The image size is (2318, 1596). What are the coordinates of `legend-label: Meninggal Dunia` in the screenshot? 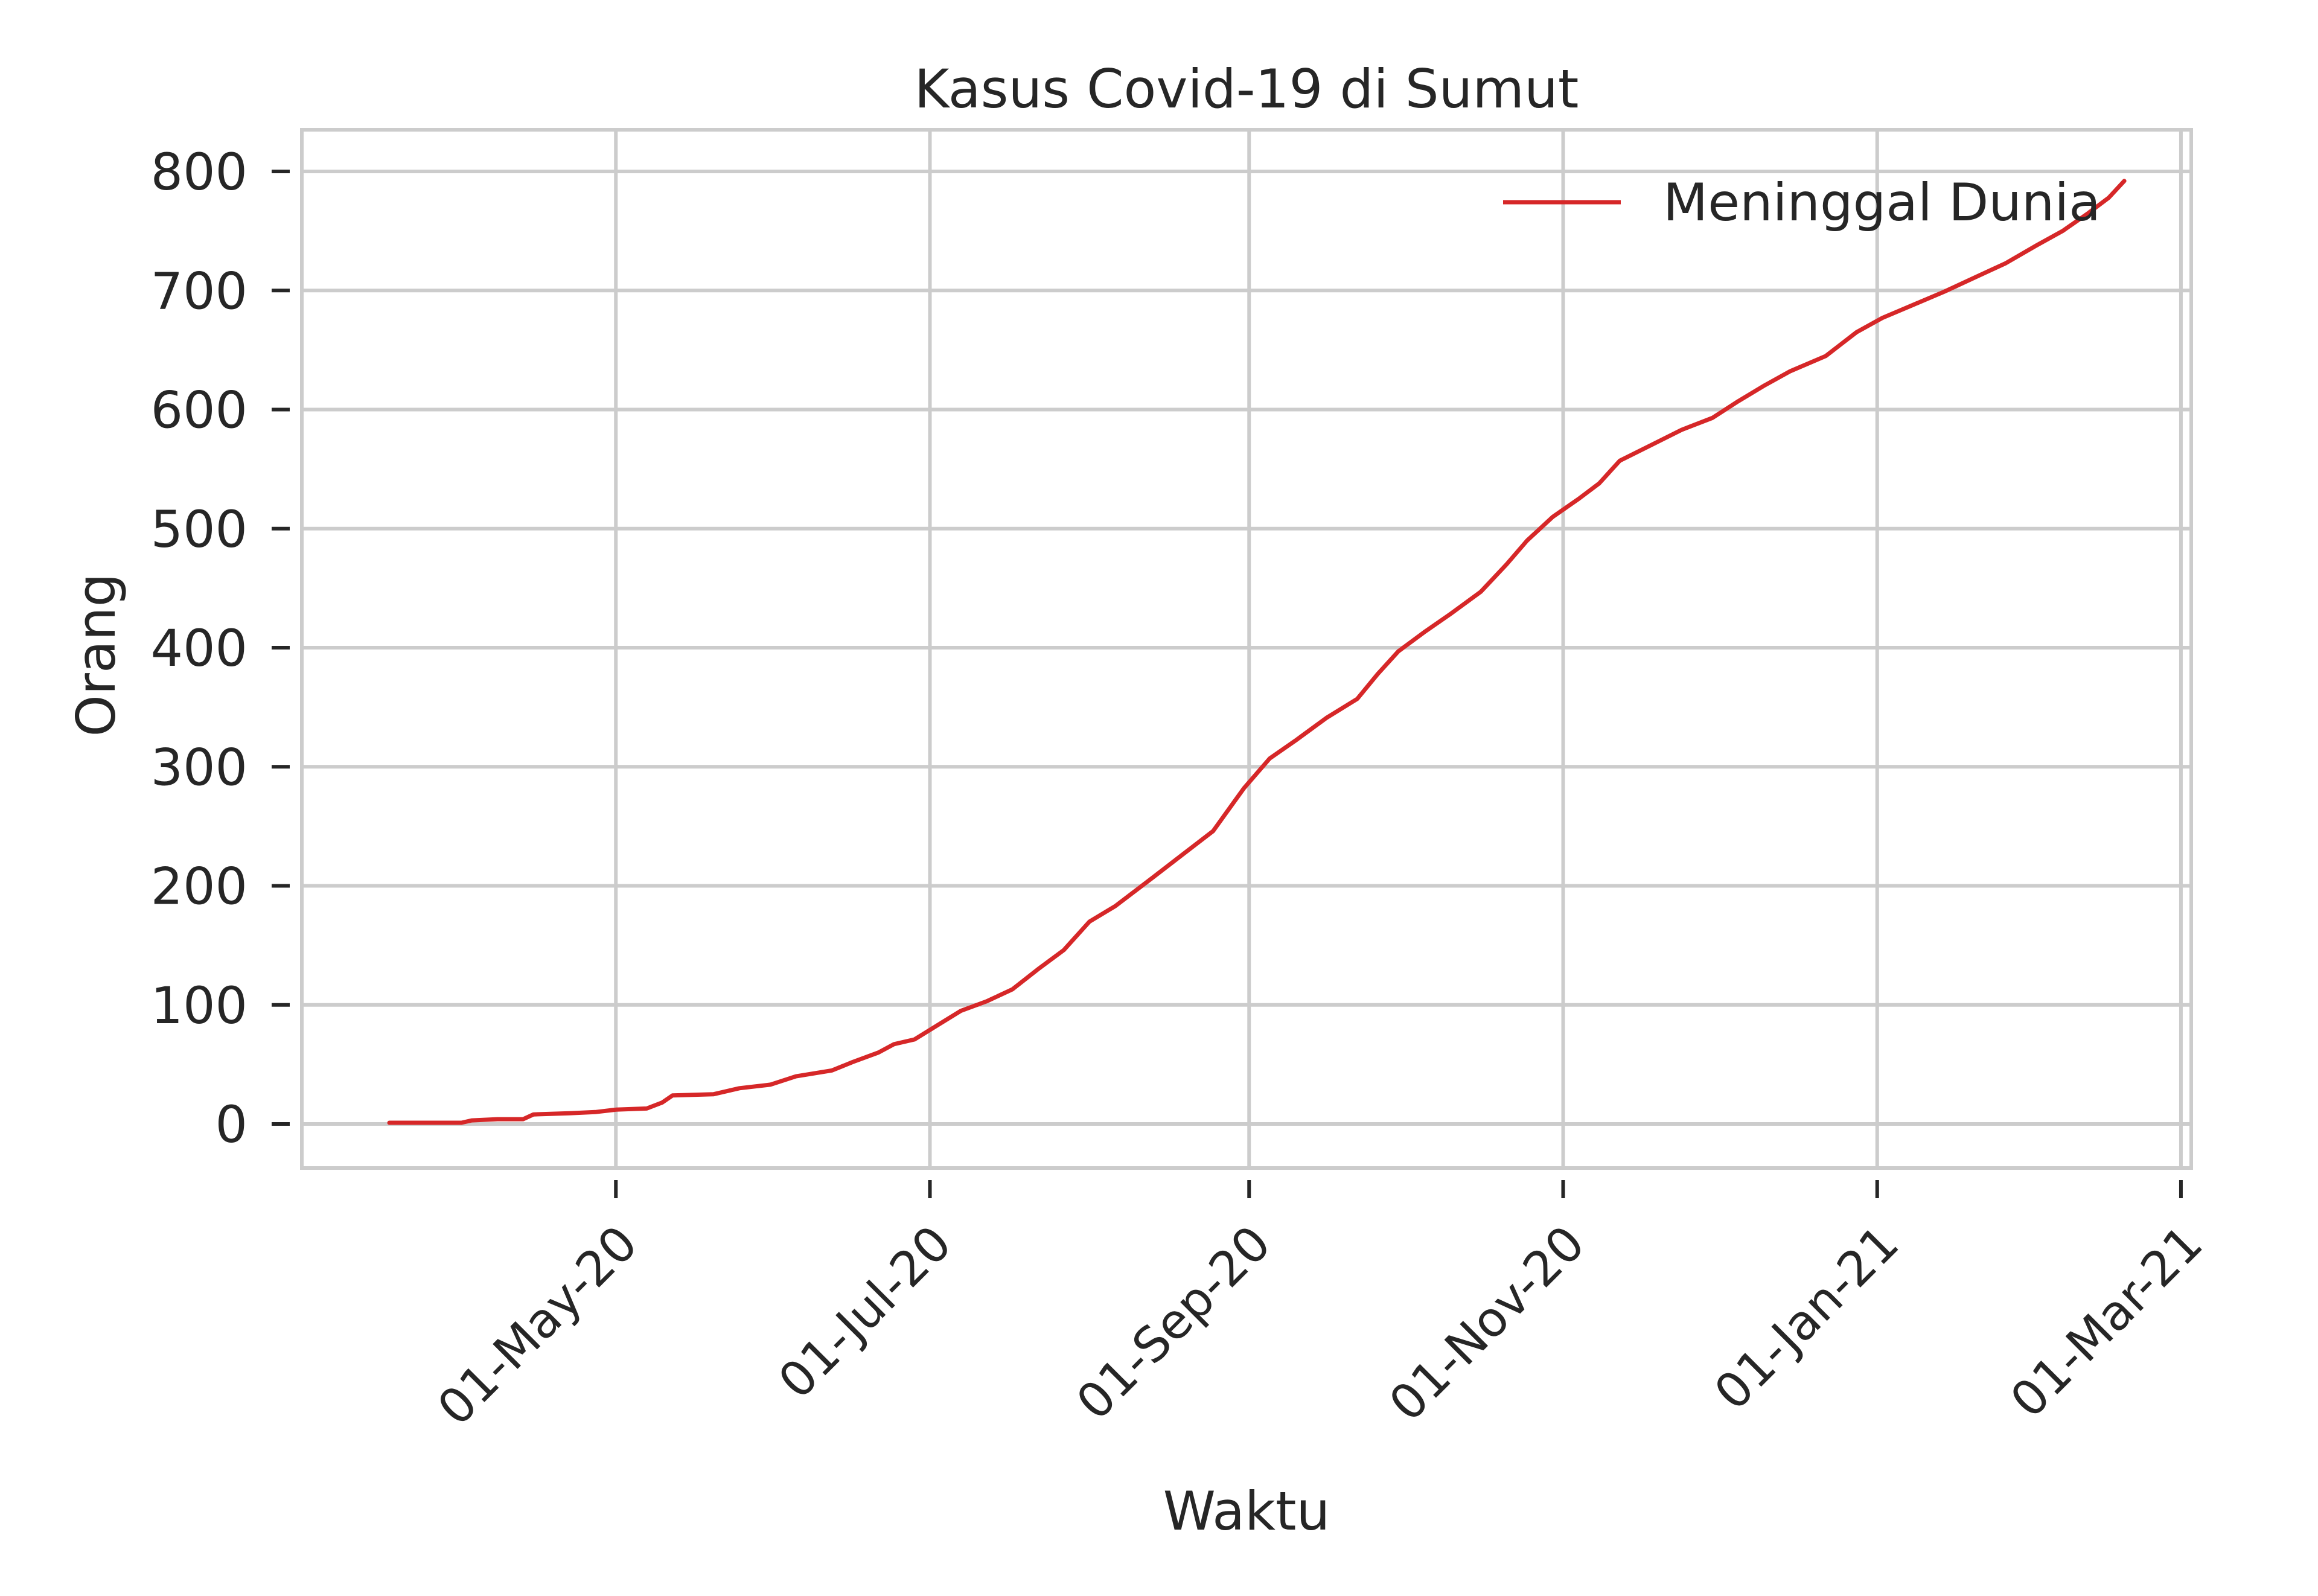 It's located at (1882, 203).